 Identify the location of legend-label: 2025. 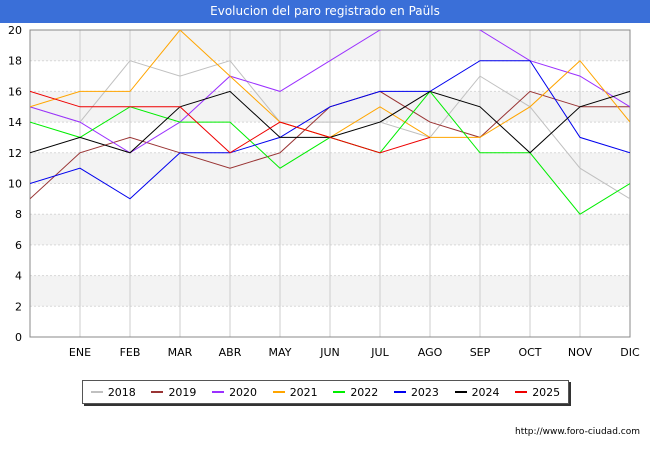
(546, 392).